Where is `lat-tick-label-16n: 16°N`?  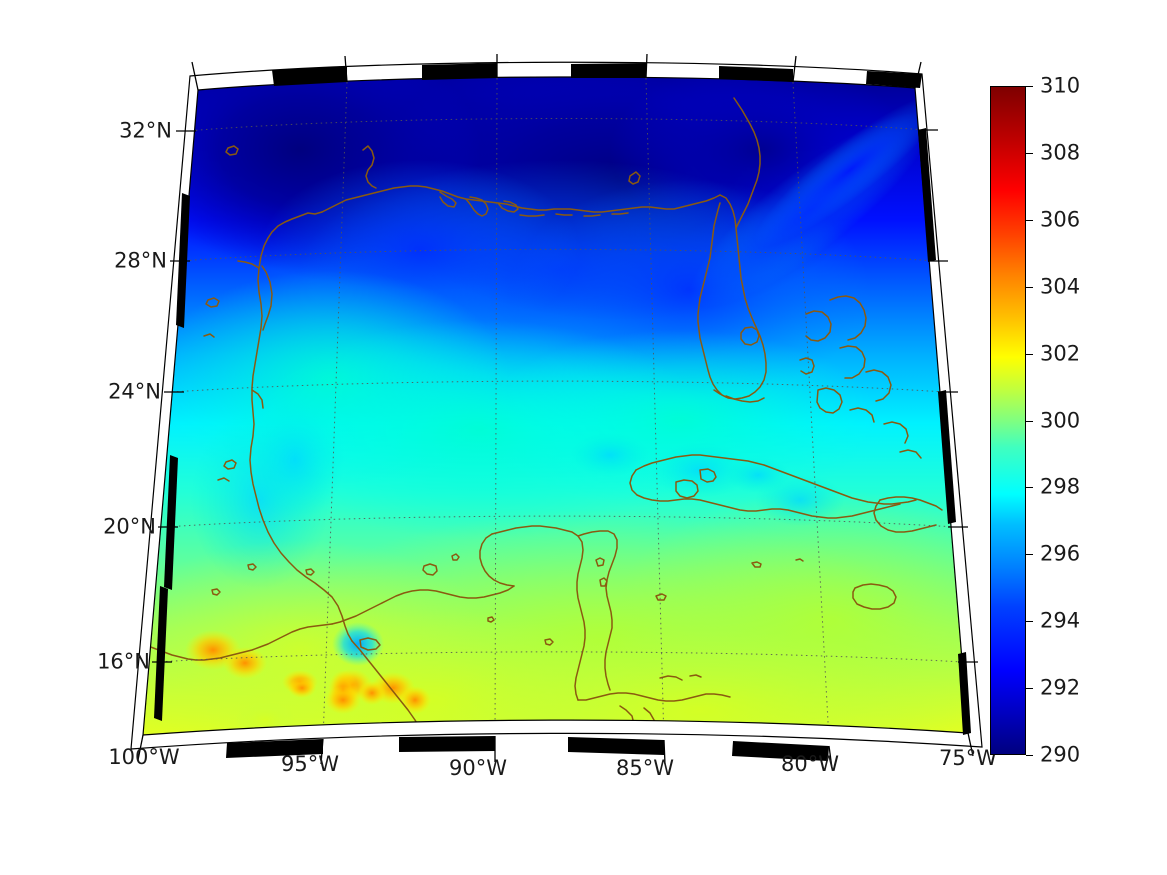
lat-tick-label-16n: 16°N is located at coordinates (123, 661).